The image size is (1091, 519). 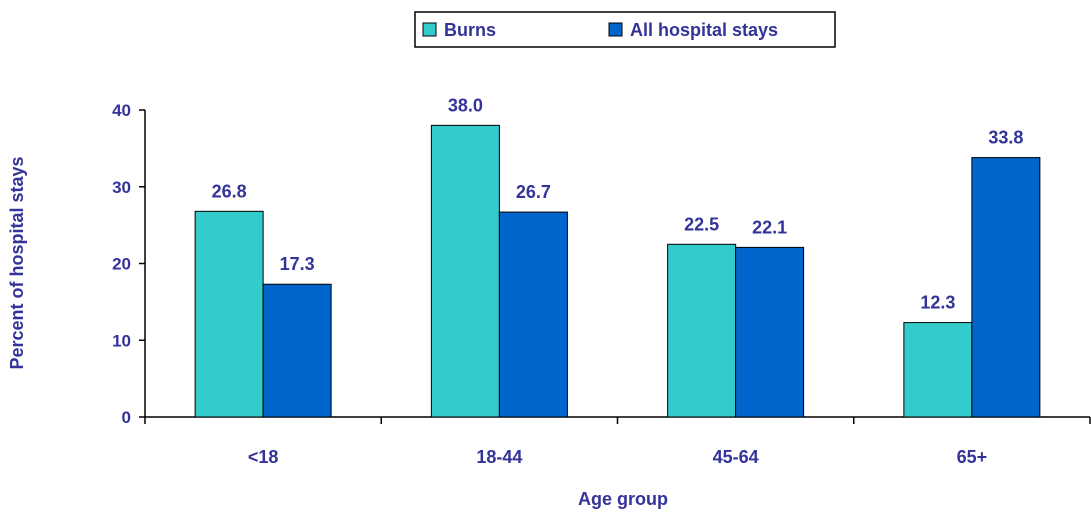 I want to click on data-label: 26.8, so click(x=229, y=191).